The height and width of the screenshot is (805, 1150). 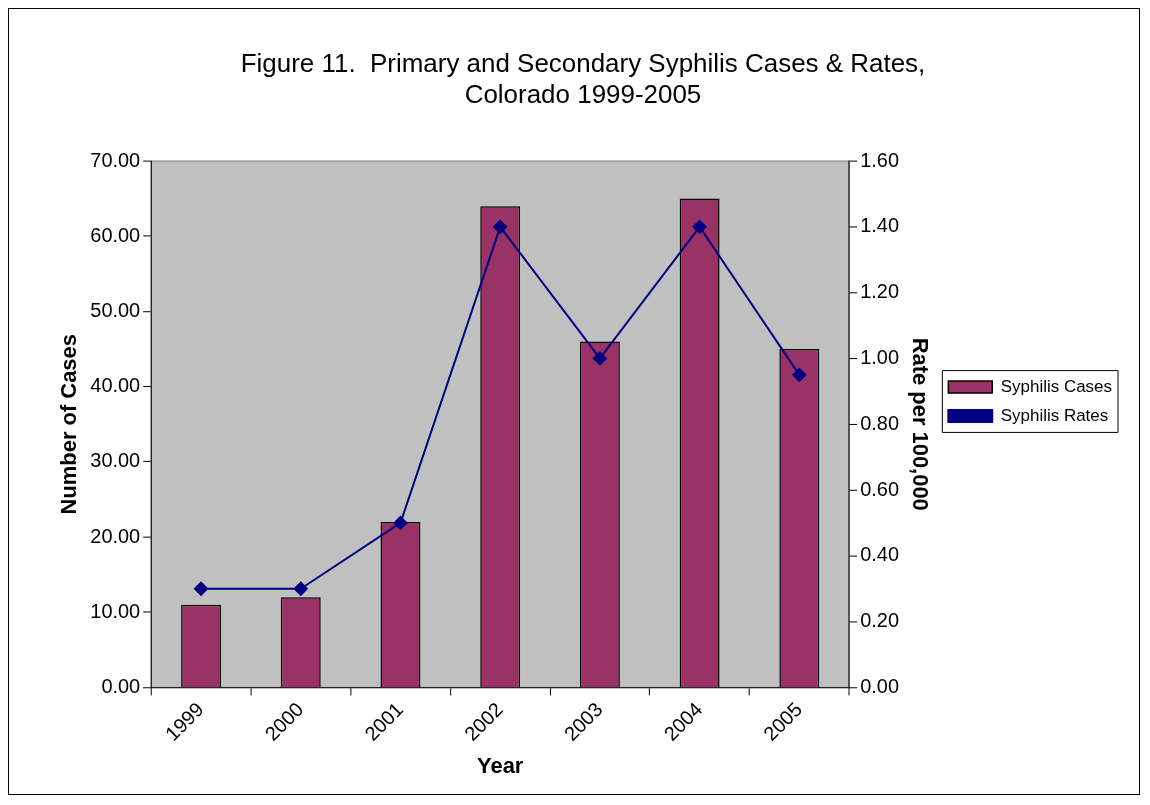 I want to click on y-tick-label: 70.00, so click(x=115, y=159).